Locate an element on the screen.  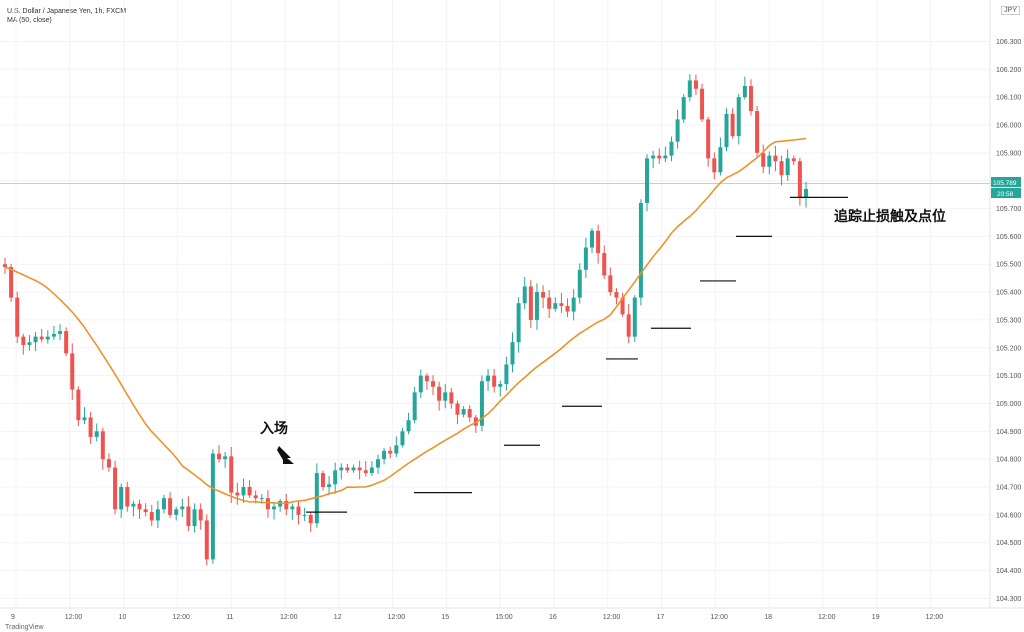
entry-label: 入场 is located at coordinates (274, 429).